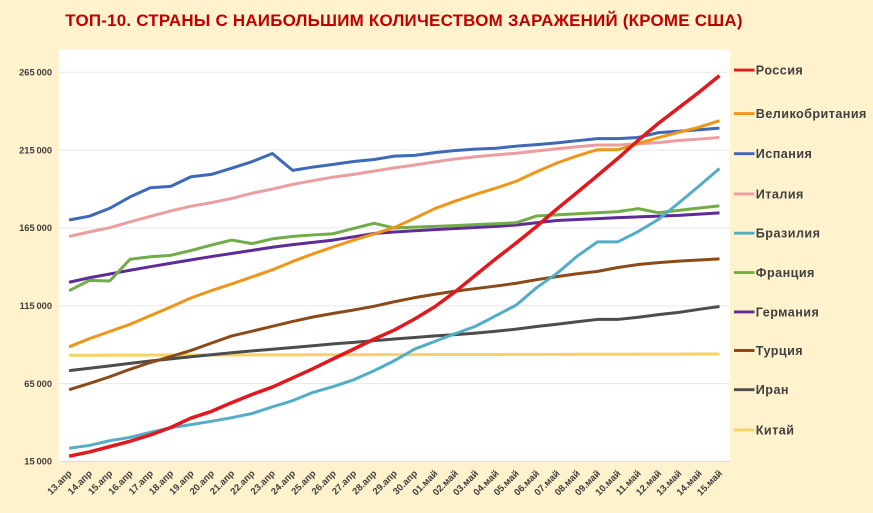 The height and width of the screenshot is (513, 873). I want to click on svg-text: 15 000, so click(38, 462).